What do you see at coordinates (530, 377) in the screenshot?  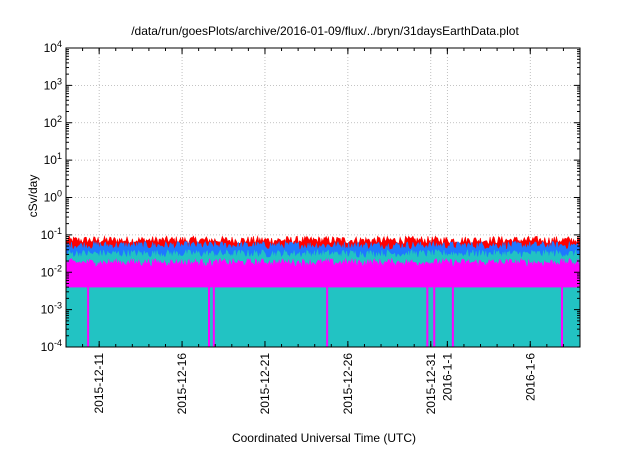 I see `x-tick-label: 2016-1-6` at bounding box center [530, 377].